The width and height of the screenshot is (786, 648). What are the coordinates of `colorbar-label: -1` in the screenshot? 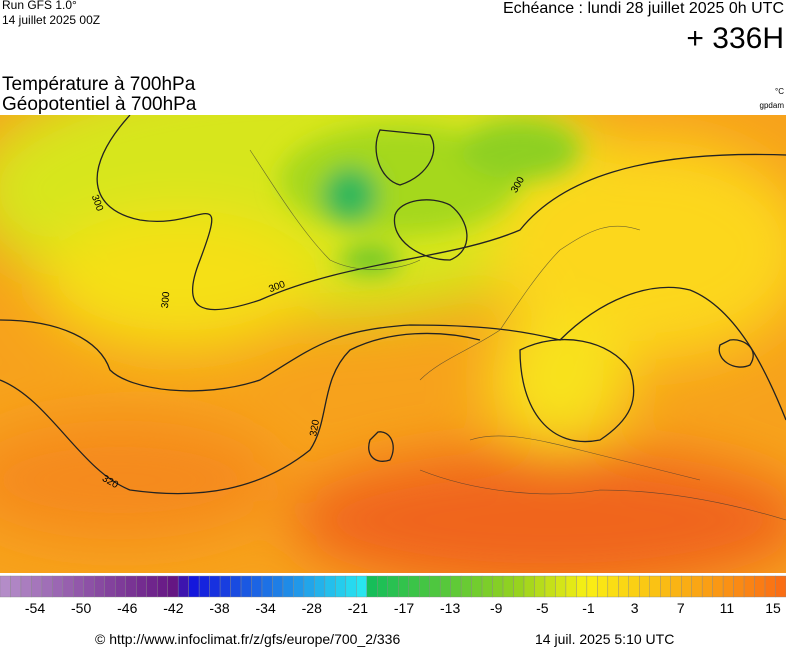 It's located at (588, 608).